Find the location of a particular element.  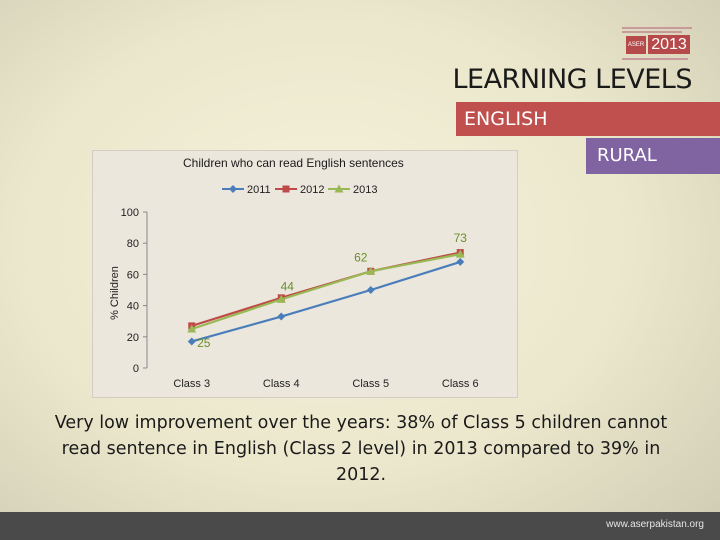

series-line-2011 is located at coordinates (326, 301).